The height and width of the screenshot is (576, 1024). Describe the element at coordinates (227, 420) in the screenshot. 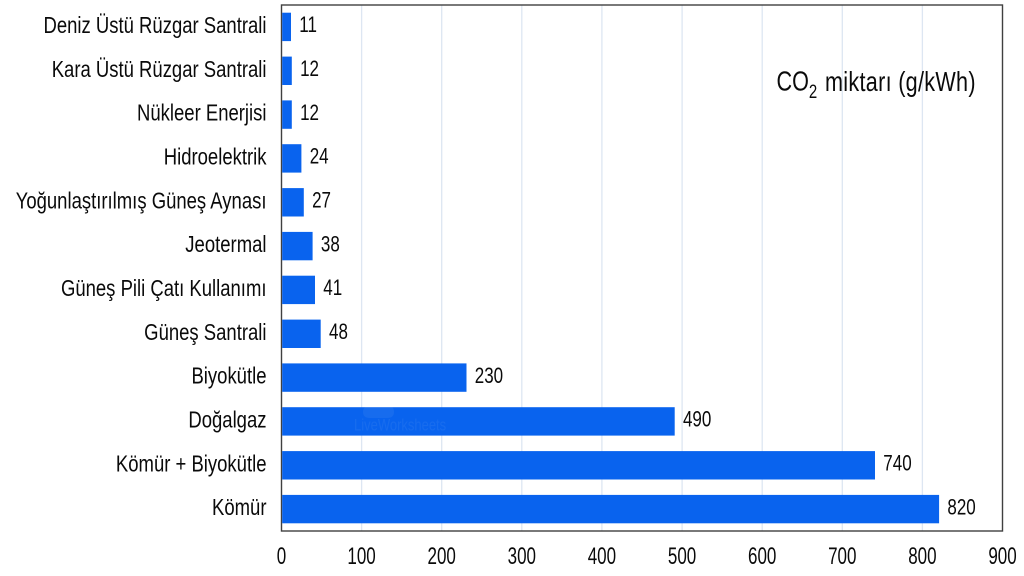

I see `svg-text: Doğalgaz` at that location.